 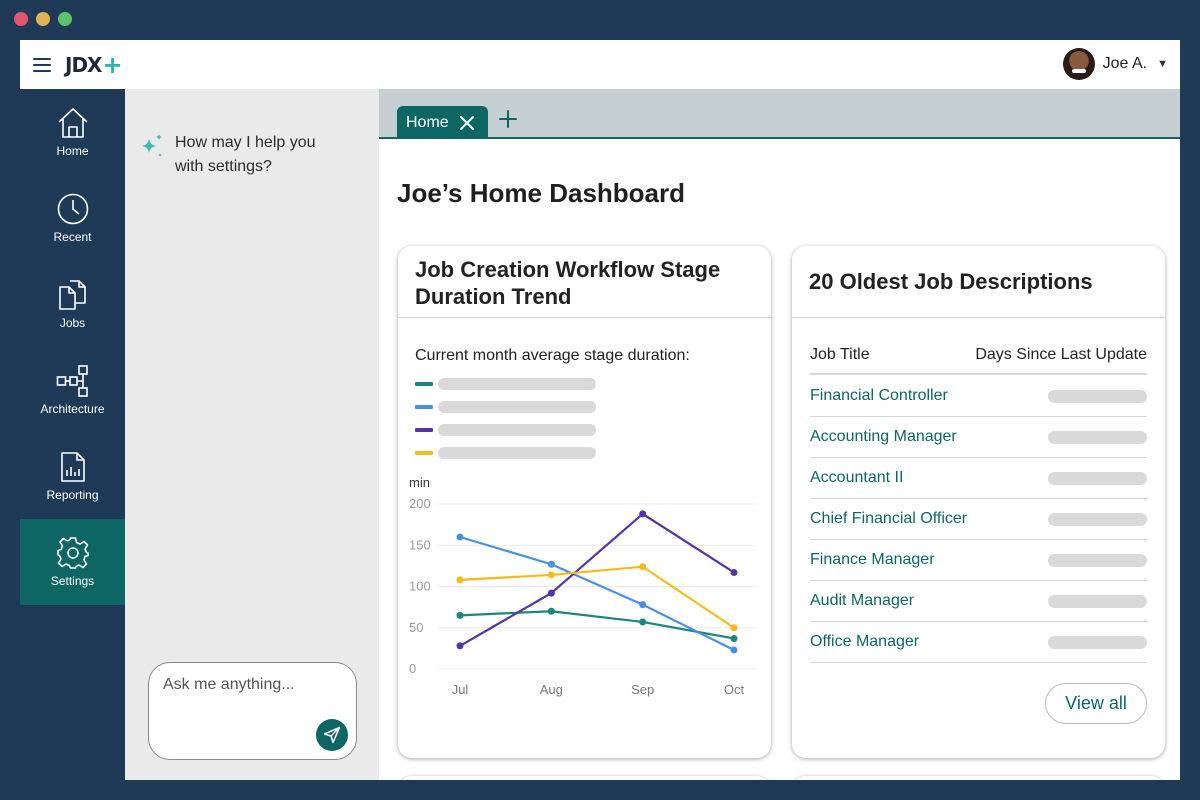 What do you see at coordinates (112, 64) in the screenshot?
I see `logo-plus: +` at bounding box center [112, 64].